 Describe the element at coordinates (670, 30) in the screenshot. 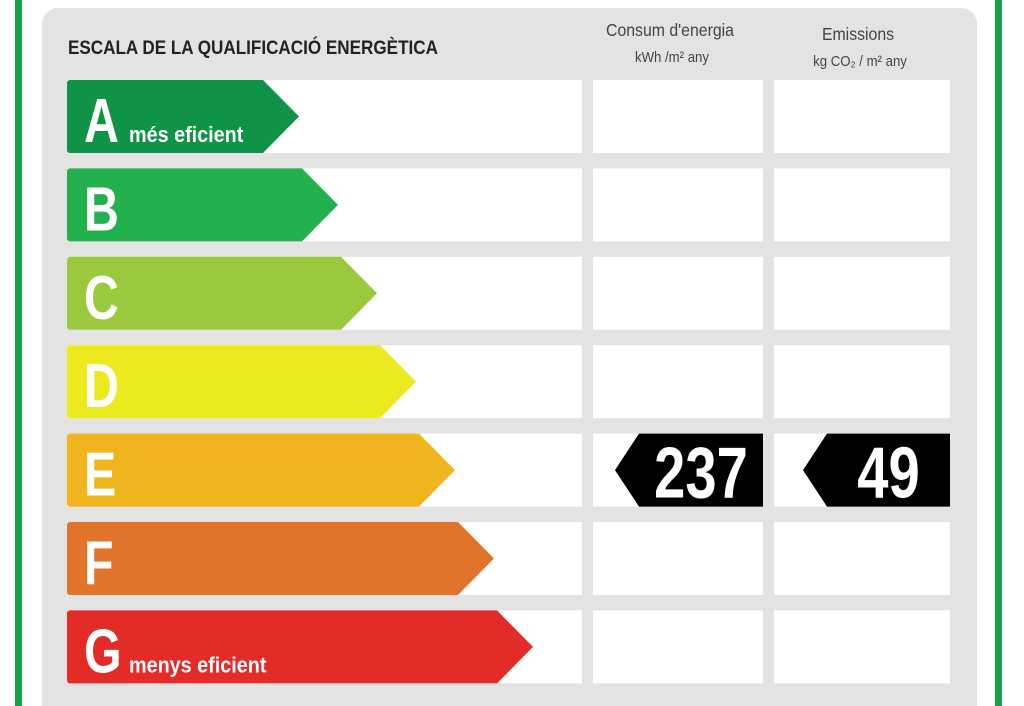

I see `column-label: Consum d'energia` at that location.